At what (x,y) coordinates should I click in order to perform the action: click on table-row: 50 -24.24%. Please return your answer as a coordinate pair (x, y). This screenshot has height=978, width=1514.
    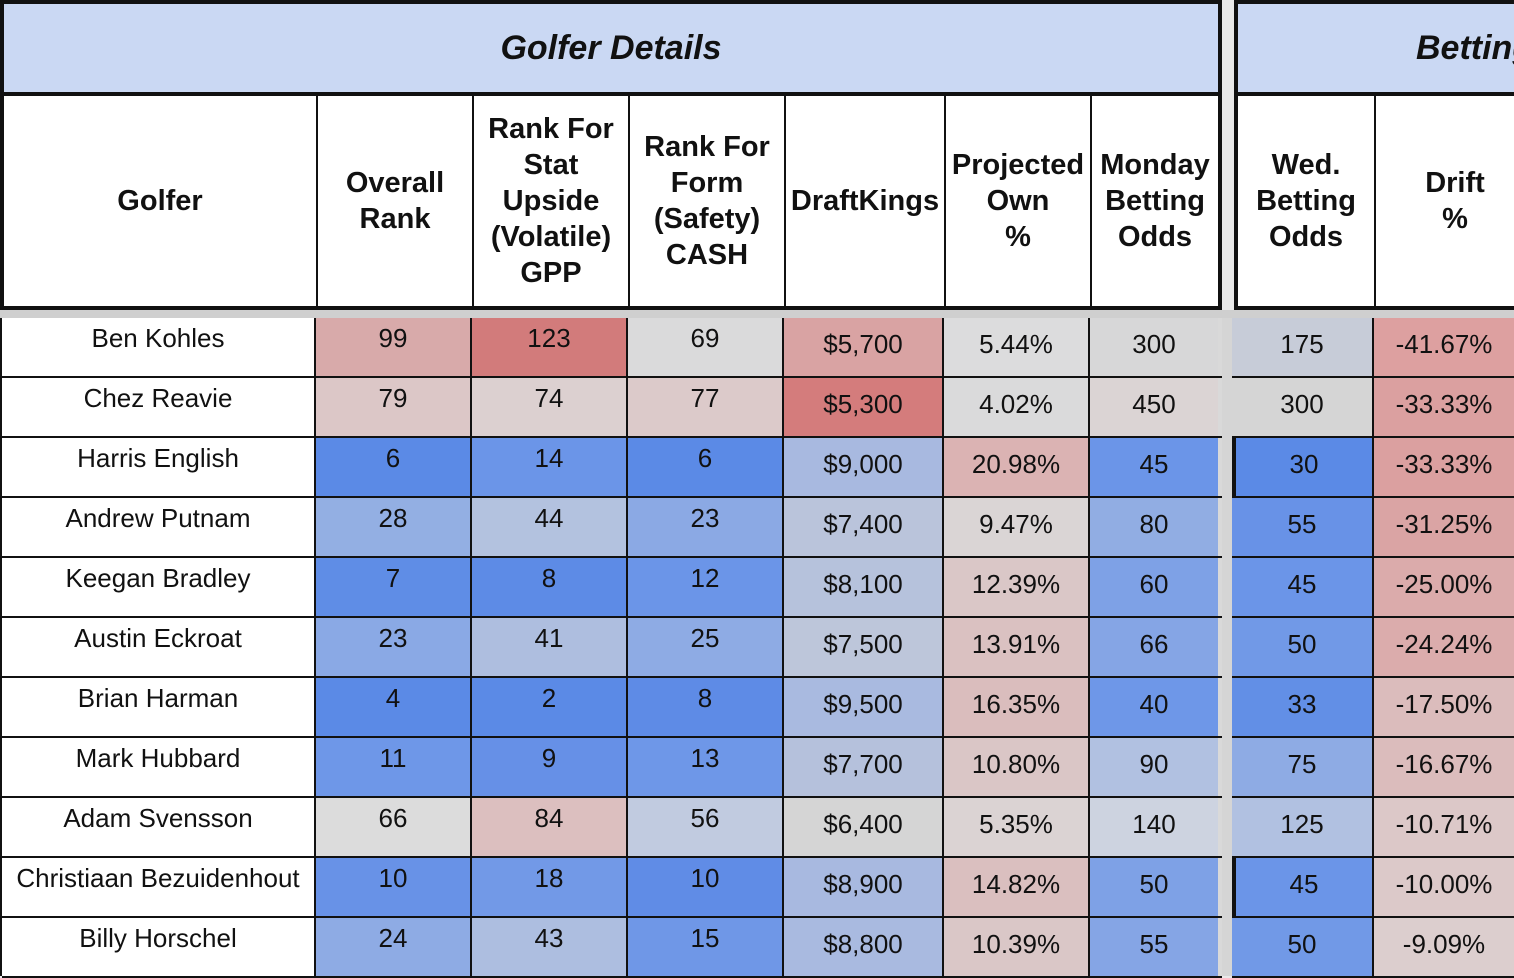
    Looking at the image, I should click on (1373, 648).